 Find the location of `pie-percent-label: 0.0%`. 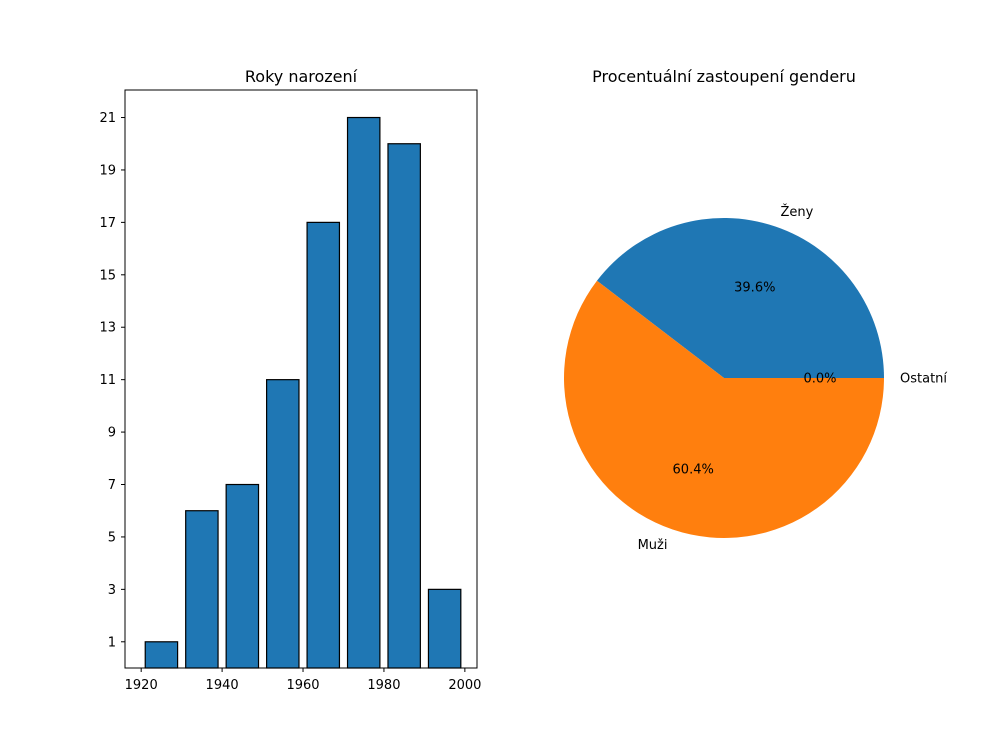

pie-percent-label: 0.0% is located at coordinates (819, 379).